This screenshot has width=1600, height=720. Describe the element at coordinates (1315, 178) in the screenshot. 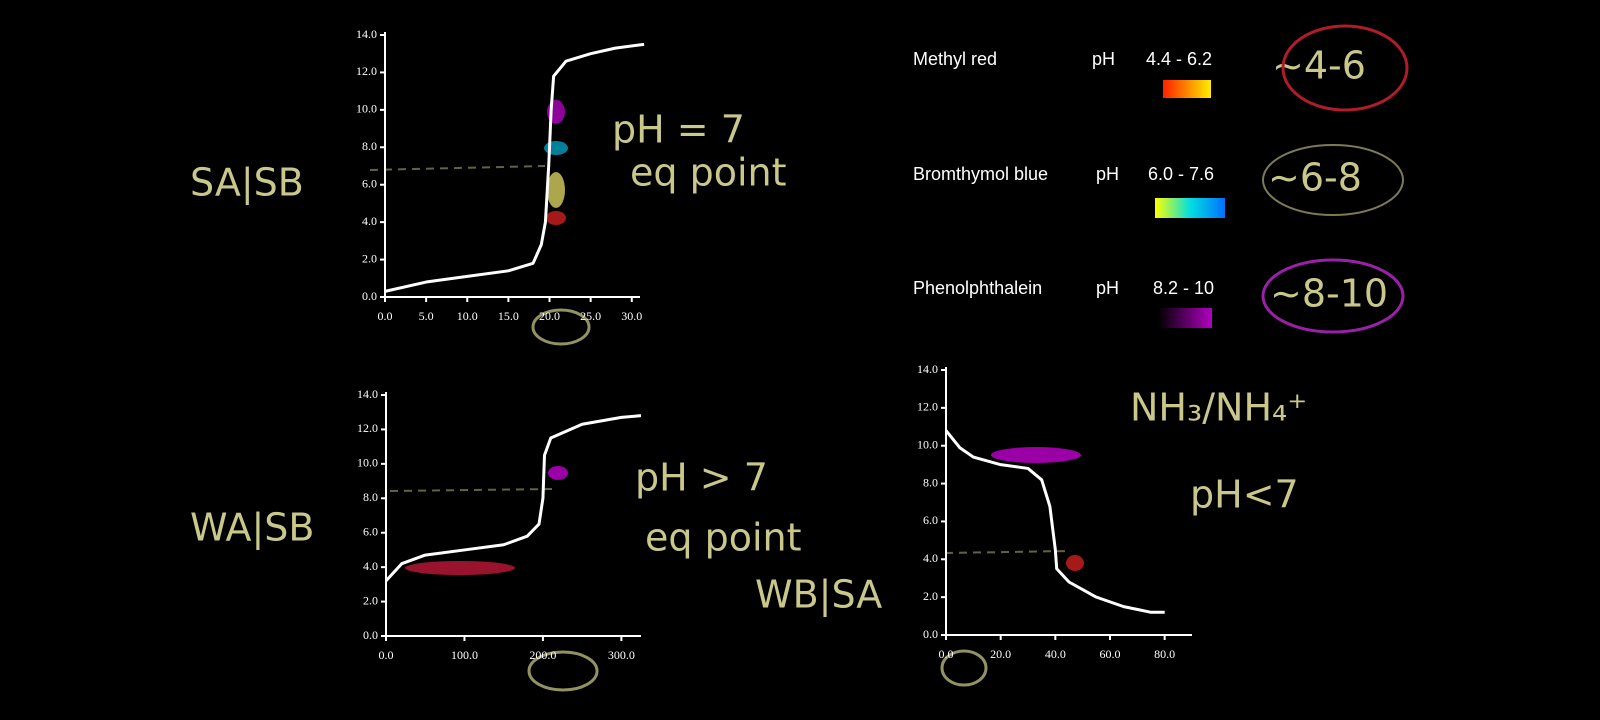

I see `indicator-note: ~6-8` at that location.